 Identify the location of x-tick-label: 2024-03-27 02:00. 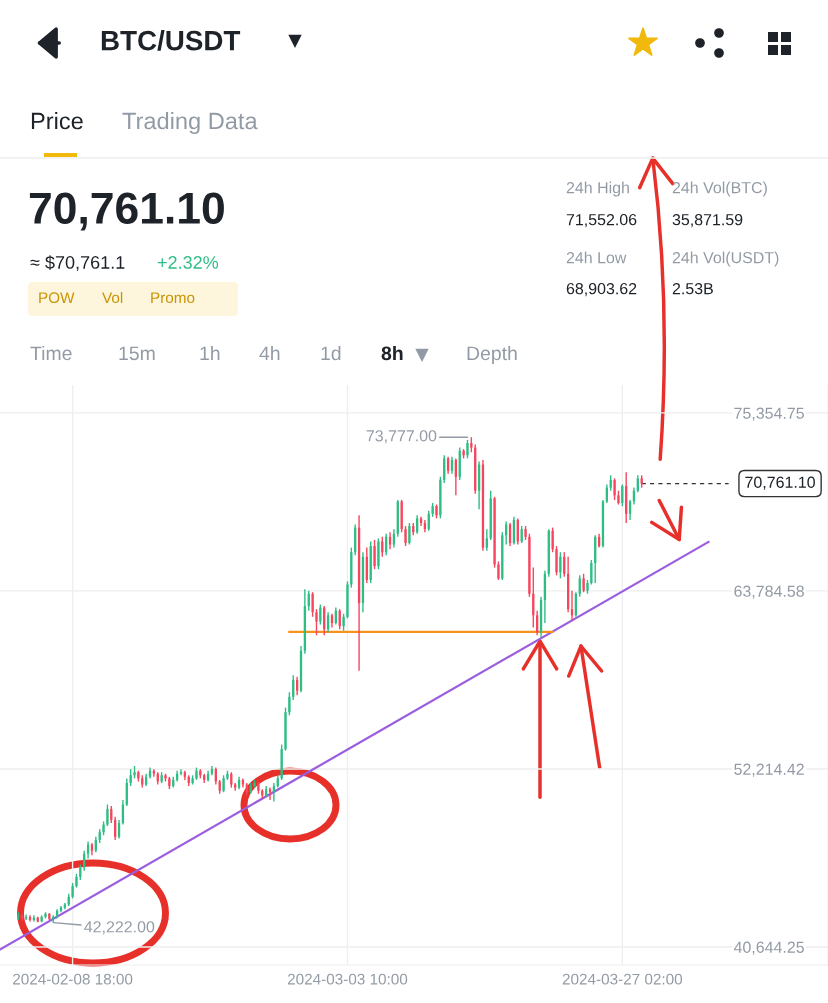
(622, 979).